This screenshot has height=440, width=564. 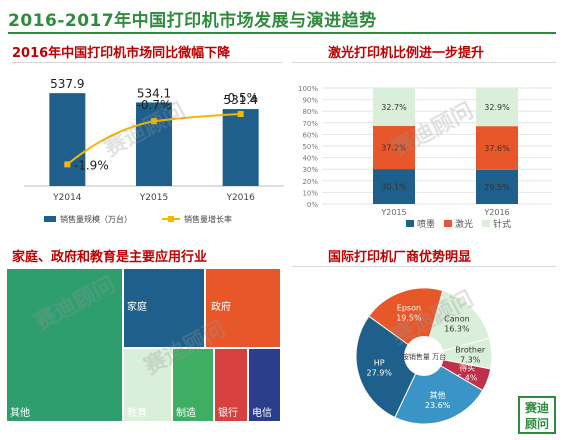 What do you see at coordinates (308, 89) in the screenshot?
I see `y-tick-label-10: 100%` at bounding box center [308, 89].